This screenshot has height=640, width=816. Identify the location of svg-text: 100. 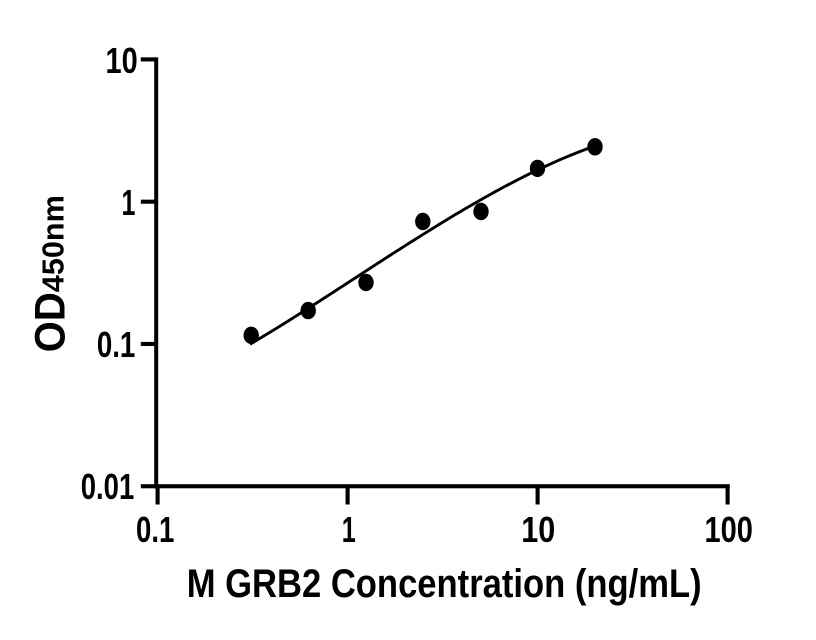
(729, 529).